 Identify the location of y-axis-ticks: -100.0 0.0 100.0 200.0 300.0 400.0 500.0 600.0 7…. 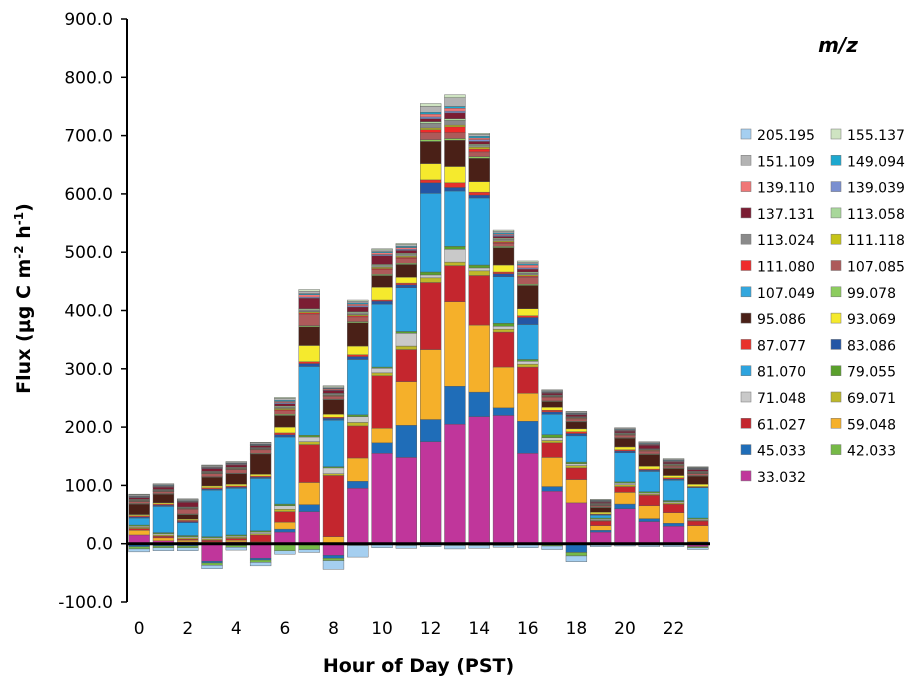
(92, 311).